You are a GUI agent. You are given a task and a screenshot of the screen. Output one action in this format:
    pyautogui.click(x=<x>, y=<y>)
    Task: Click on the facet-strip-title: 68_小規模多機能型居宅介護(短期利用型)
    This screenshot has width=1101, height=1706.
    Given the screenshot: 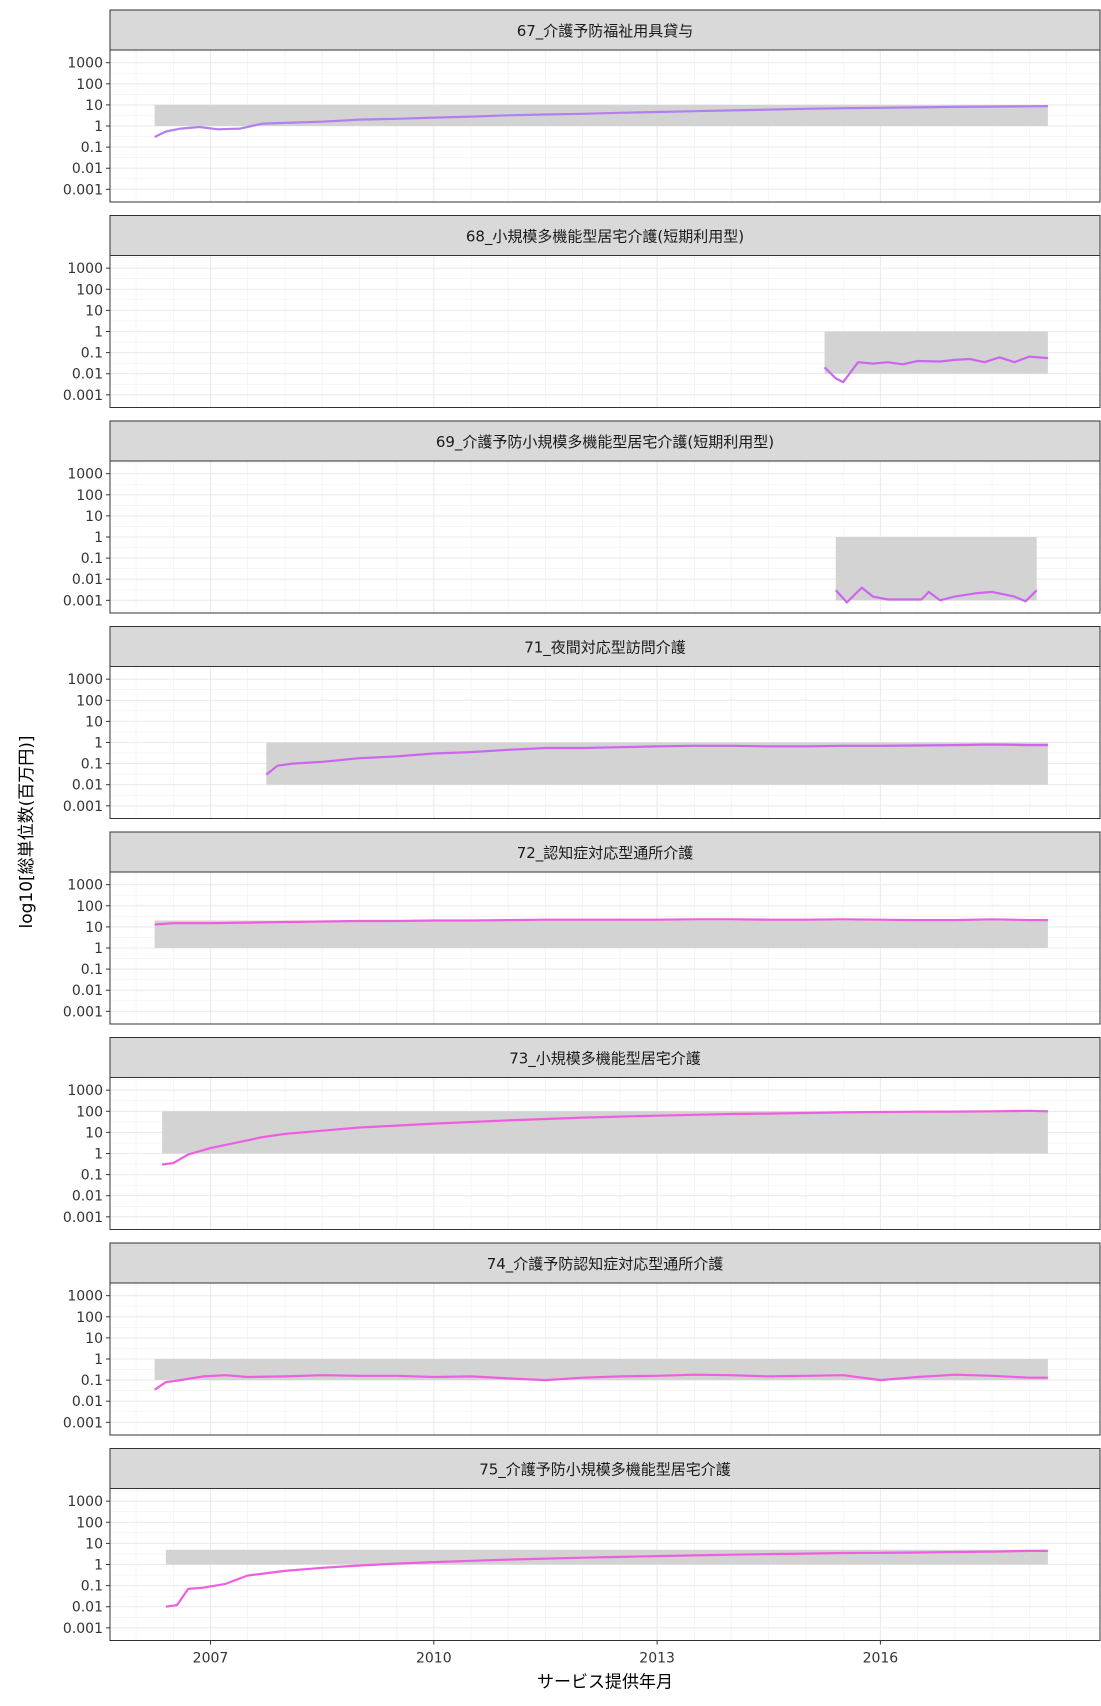 What is the action you would take?
    pyautogui.click(x=605, y=237)
    